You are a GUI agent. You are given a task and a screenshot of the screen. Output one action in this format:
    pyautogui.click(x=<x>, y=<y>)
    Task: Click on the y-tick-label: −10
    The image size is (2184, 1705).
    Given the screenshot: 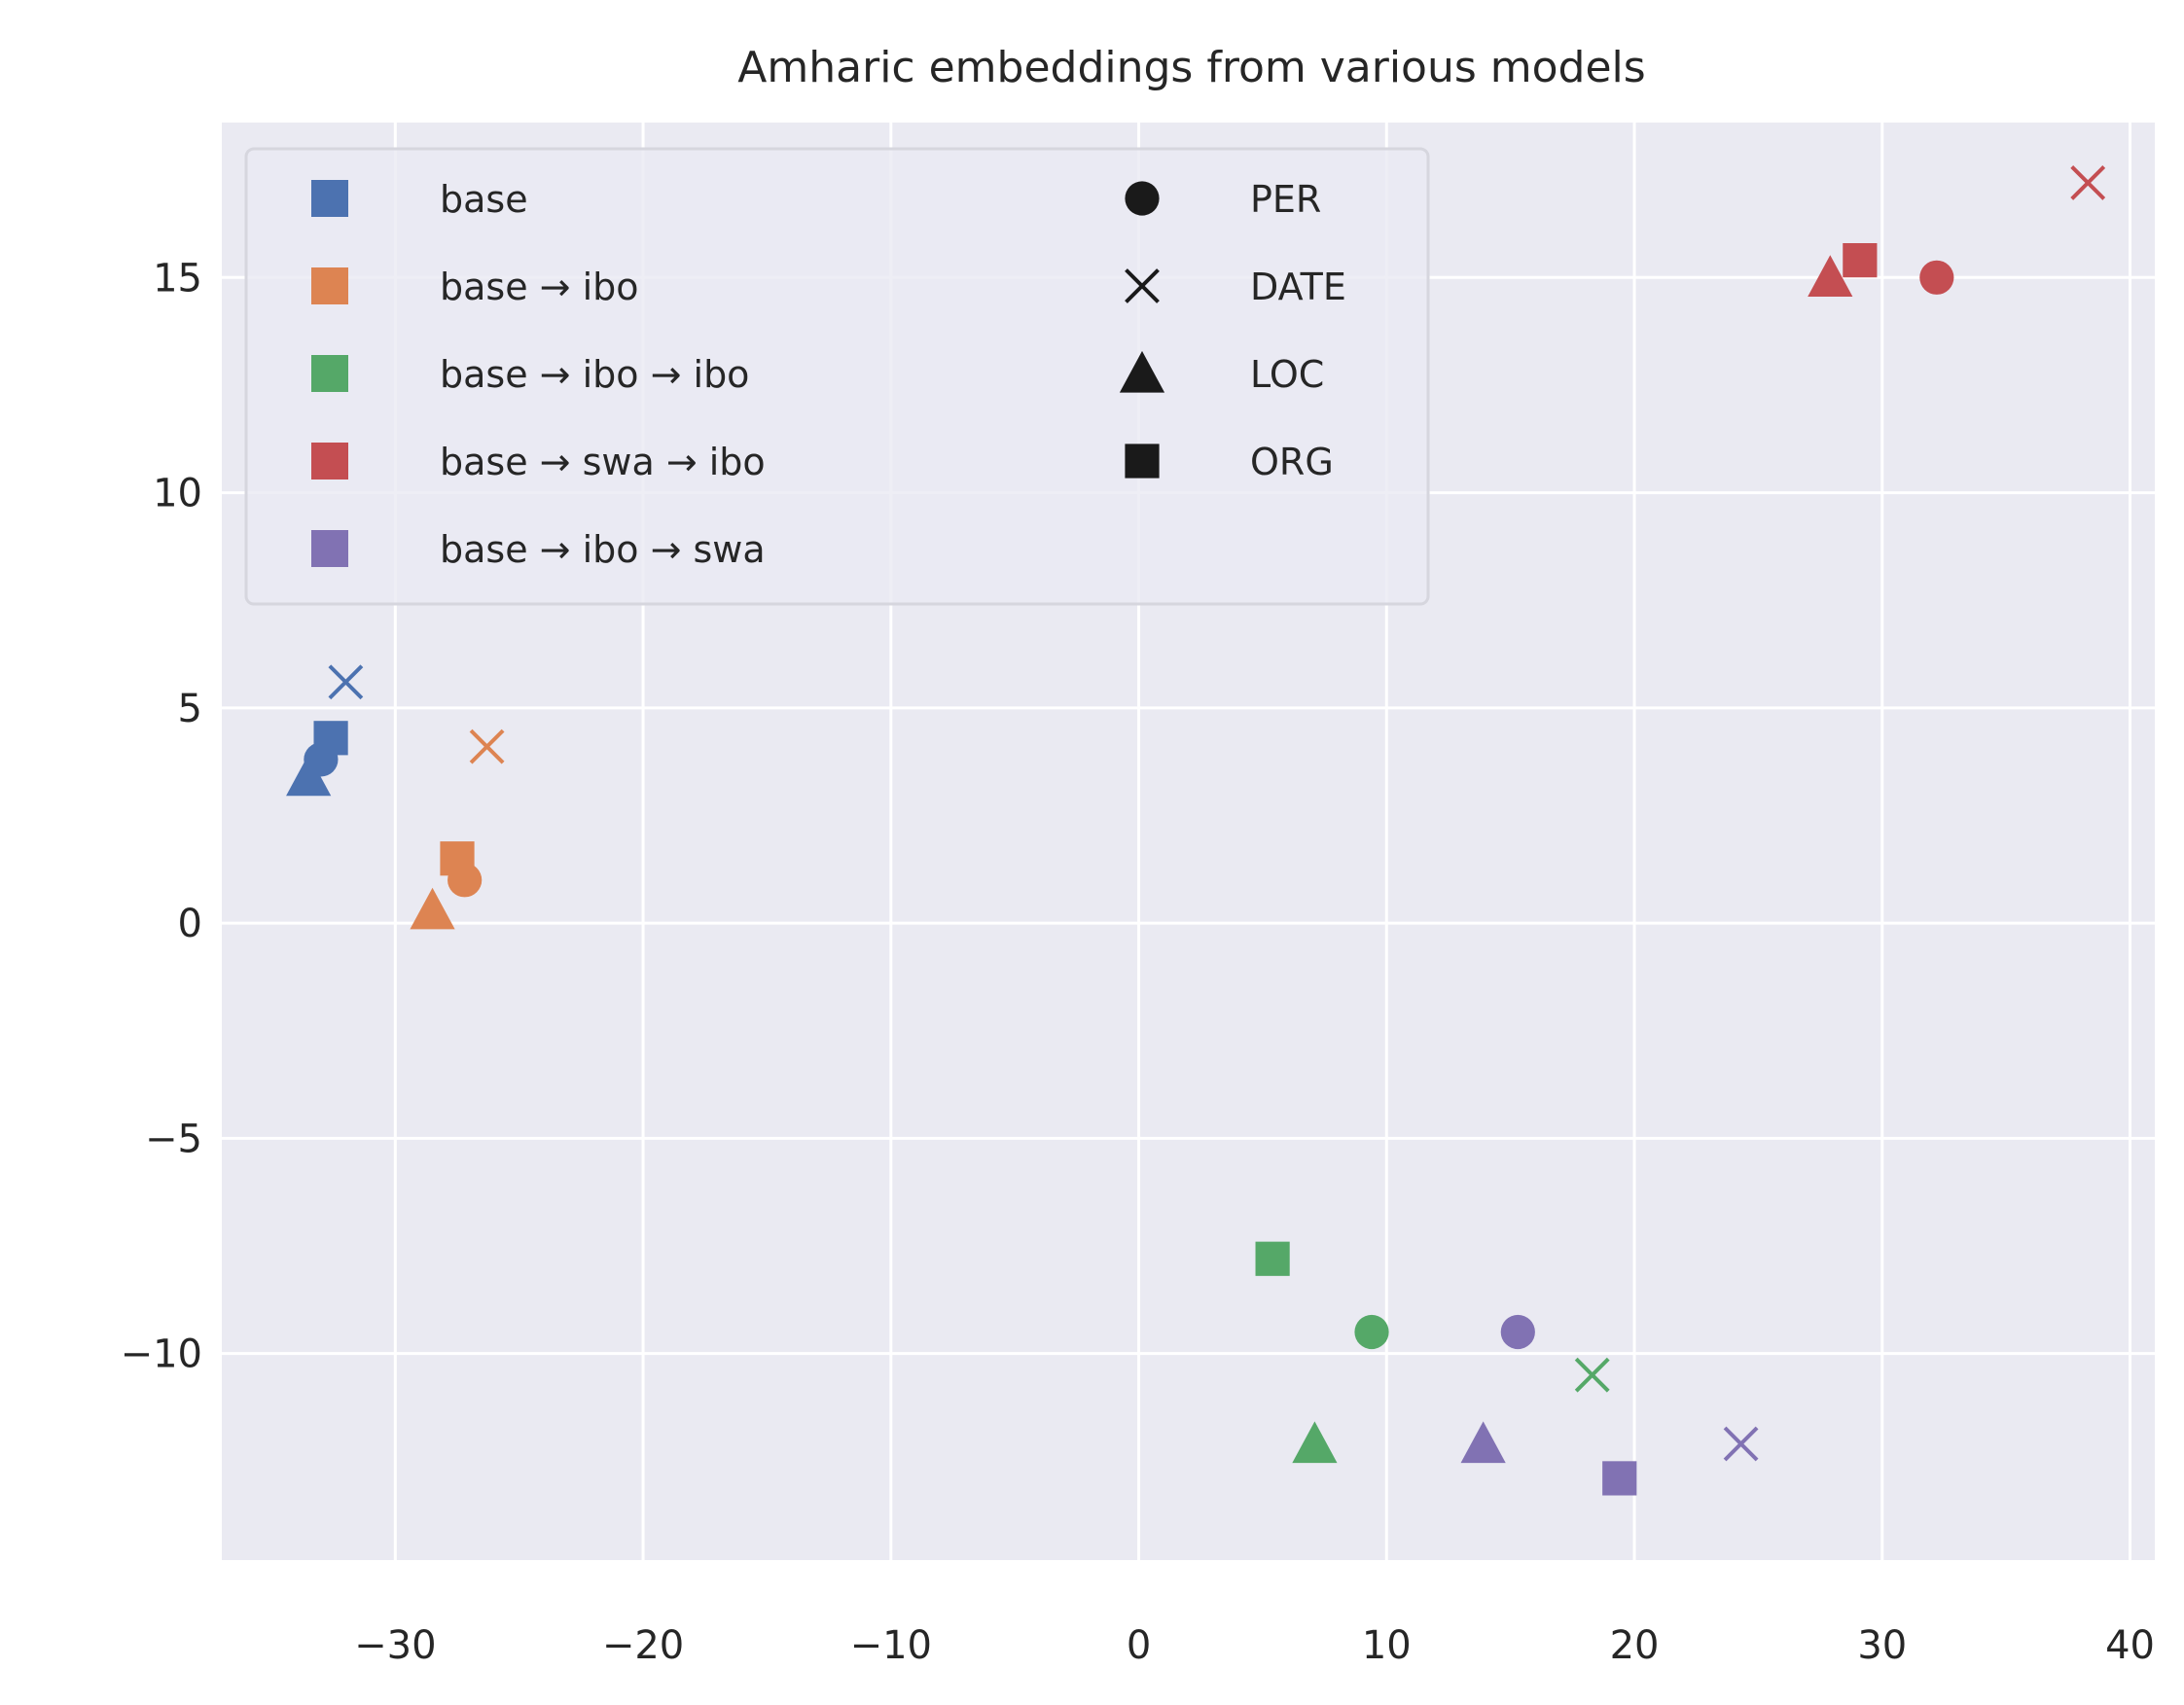 What is the action you would take?
    pyautogui.click(x=161, y=1354)
    